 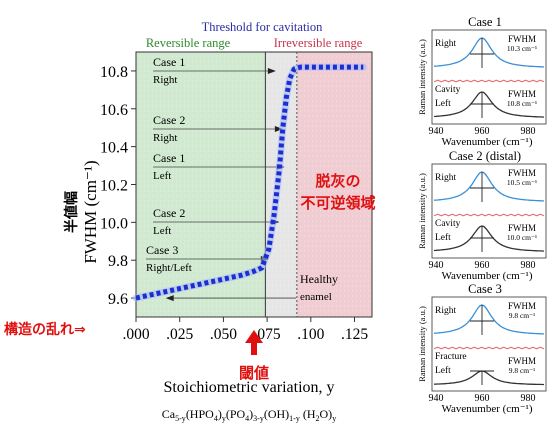 What do you see at coordinates (337, 181) in the screenshot?
I see `demineralization-label-1: 脱灰の` at bounding box center [337, 181].